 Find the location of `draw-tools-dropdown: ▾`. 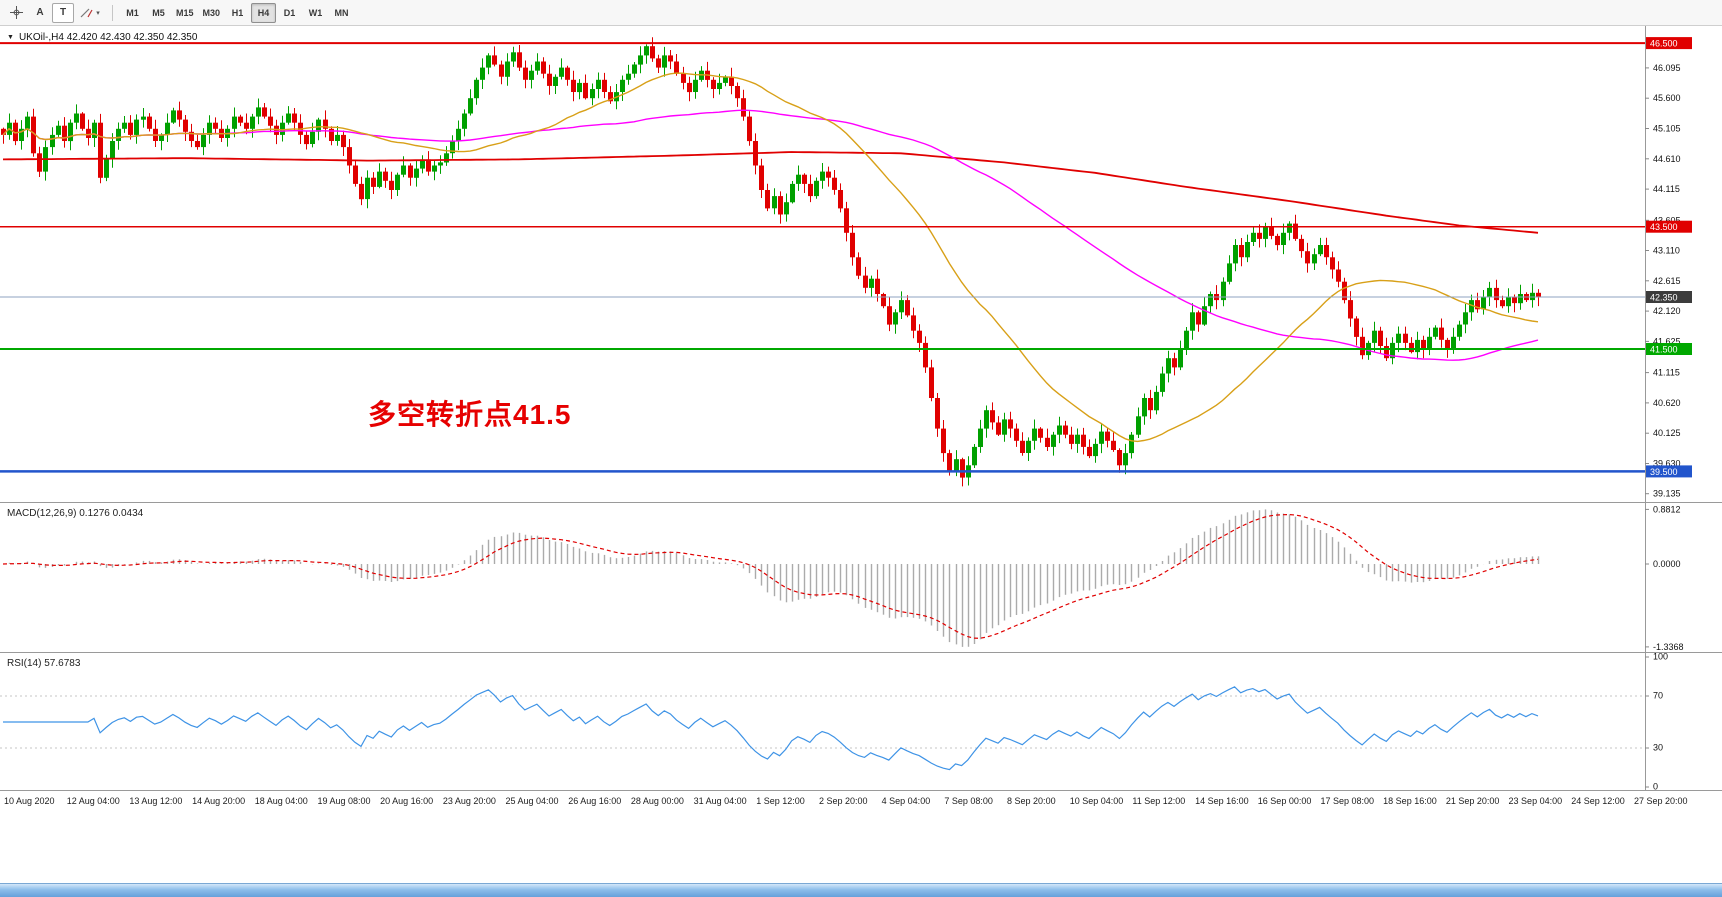

draw-tools-dropdown: ▾ is located at coordinates (90, 13).